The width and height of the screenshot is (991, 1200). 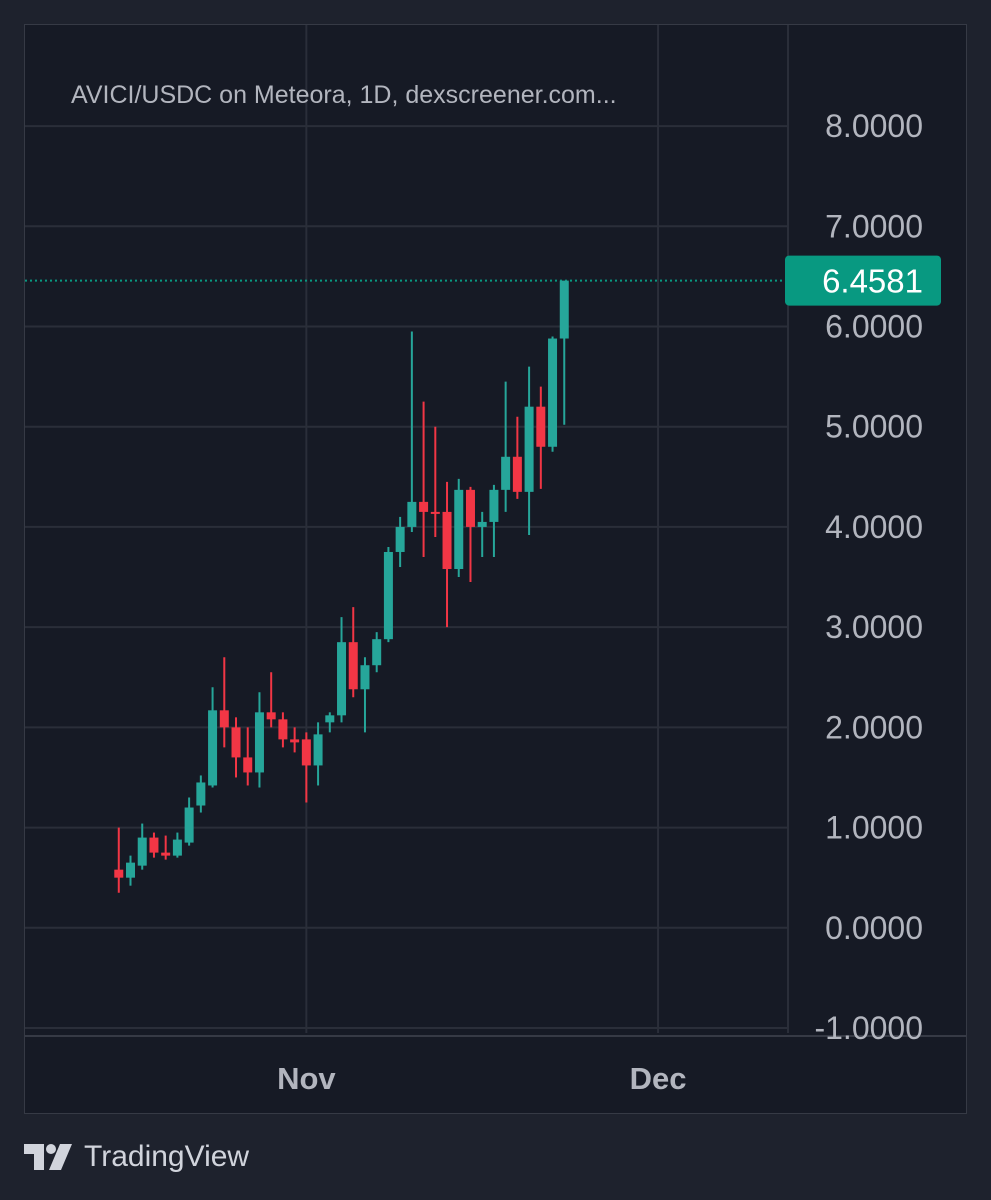 I want to click on y-tick-label: 8.0000, so click(x=874, y=126).